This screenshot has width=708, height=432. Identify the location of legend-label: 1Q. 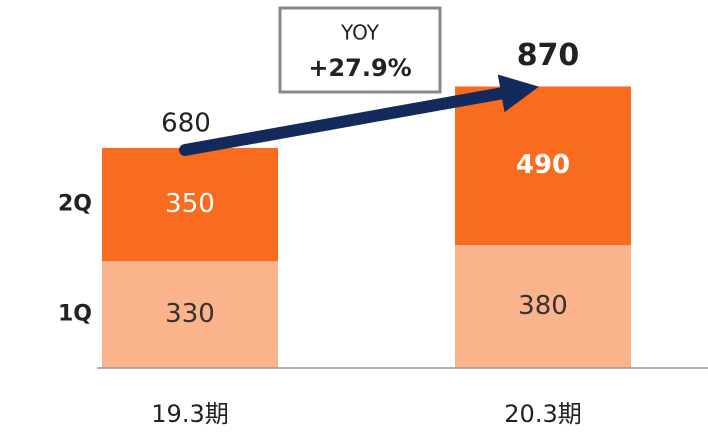
(75, 314).